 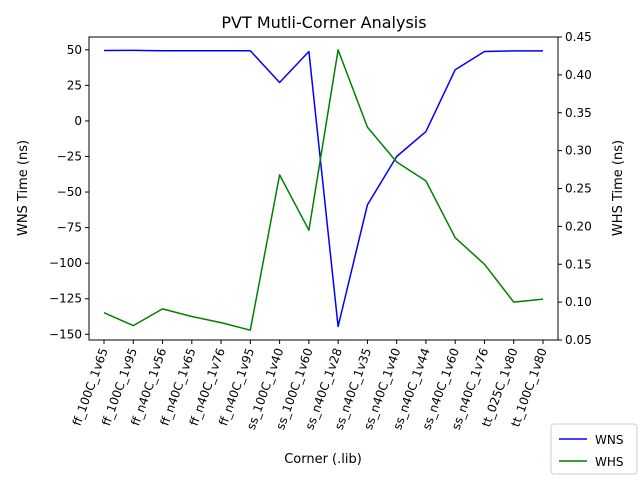 I want to click on left-y-tick-label: −25, so click(x=69, y=156).